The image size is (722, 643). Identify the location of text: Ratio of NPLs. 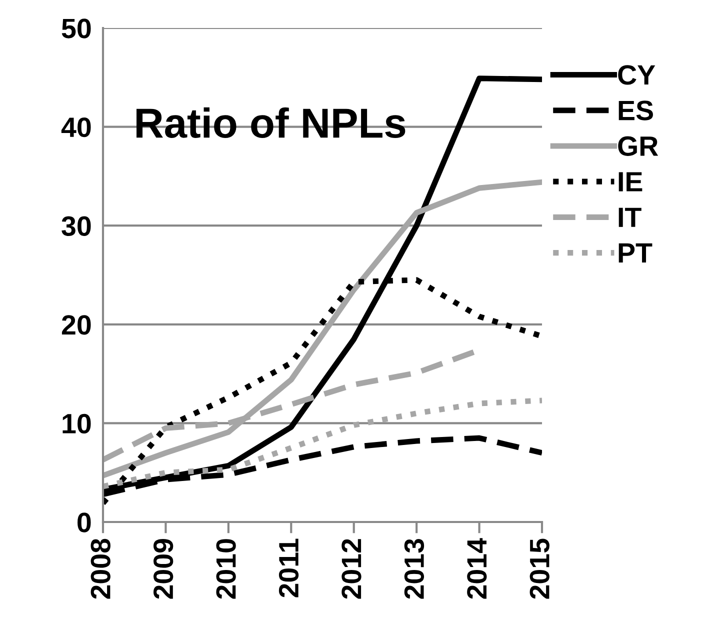
(271, 122).